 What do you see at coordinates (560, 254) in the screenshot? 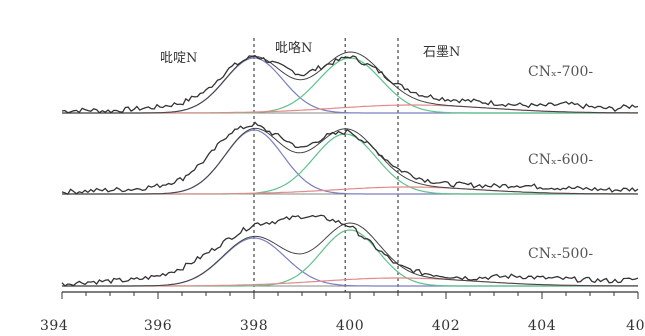
I see `series-label: CNₓ-500-` at bounding box center [560, 254].